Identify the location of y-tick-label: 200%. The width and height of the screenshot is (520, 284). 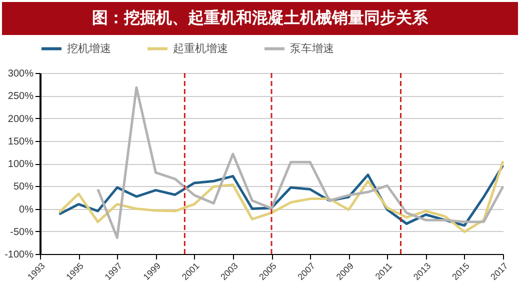
(21, 119).